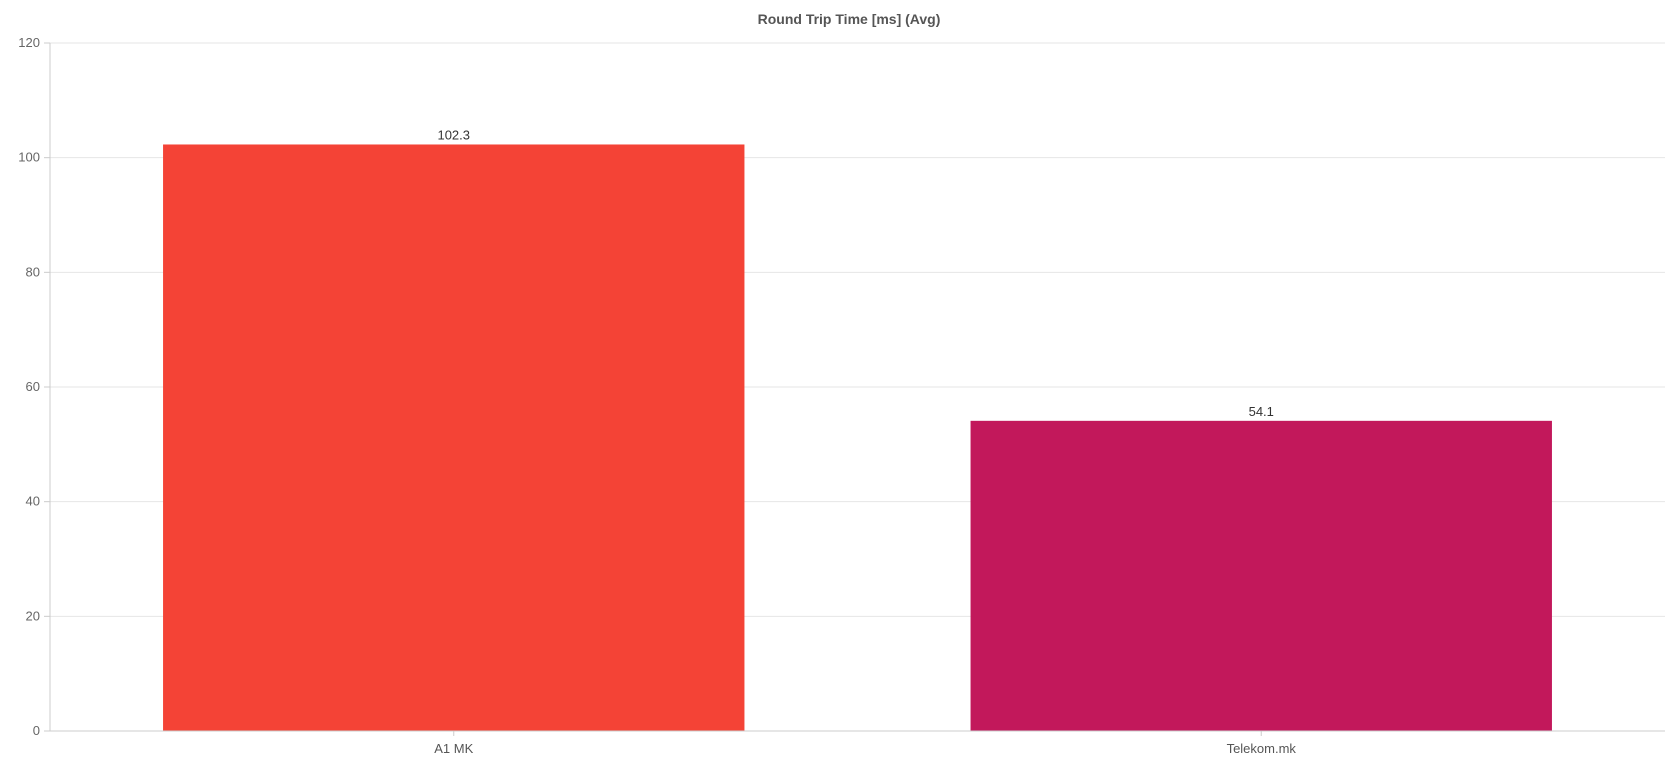 The image size is (1665, 762). I want to click on y-tick-label: 20, so click(33, 615).